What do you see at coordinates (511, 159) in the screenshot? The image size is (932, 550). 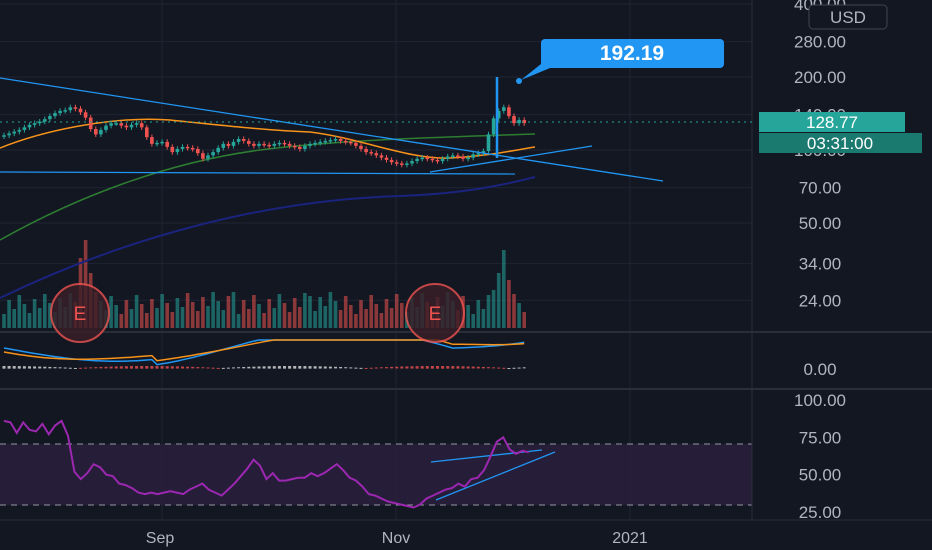 I see `trendline-rising` at bounding box center [511, 159].